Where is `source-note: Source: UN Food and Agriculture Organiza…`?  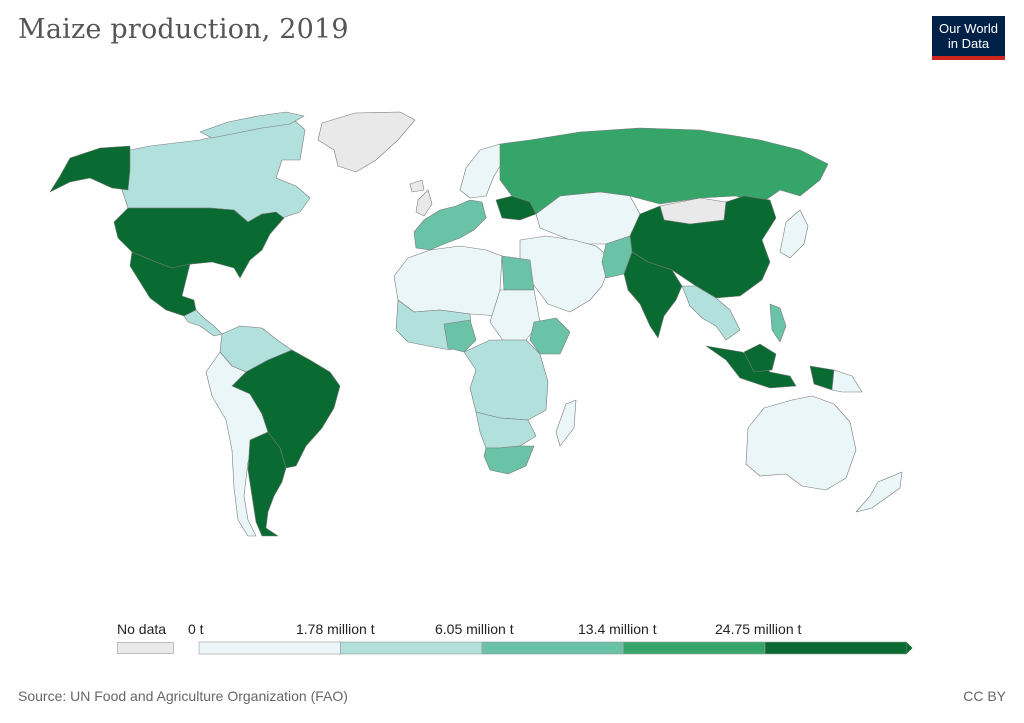 source-note: Source: UN Food and Agriculture Organiza… is located at coordinates (183, 696).